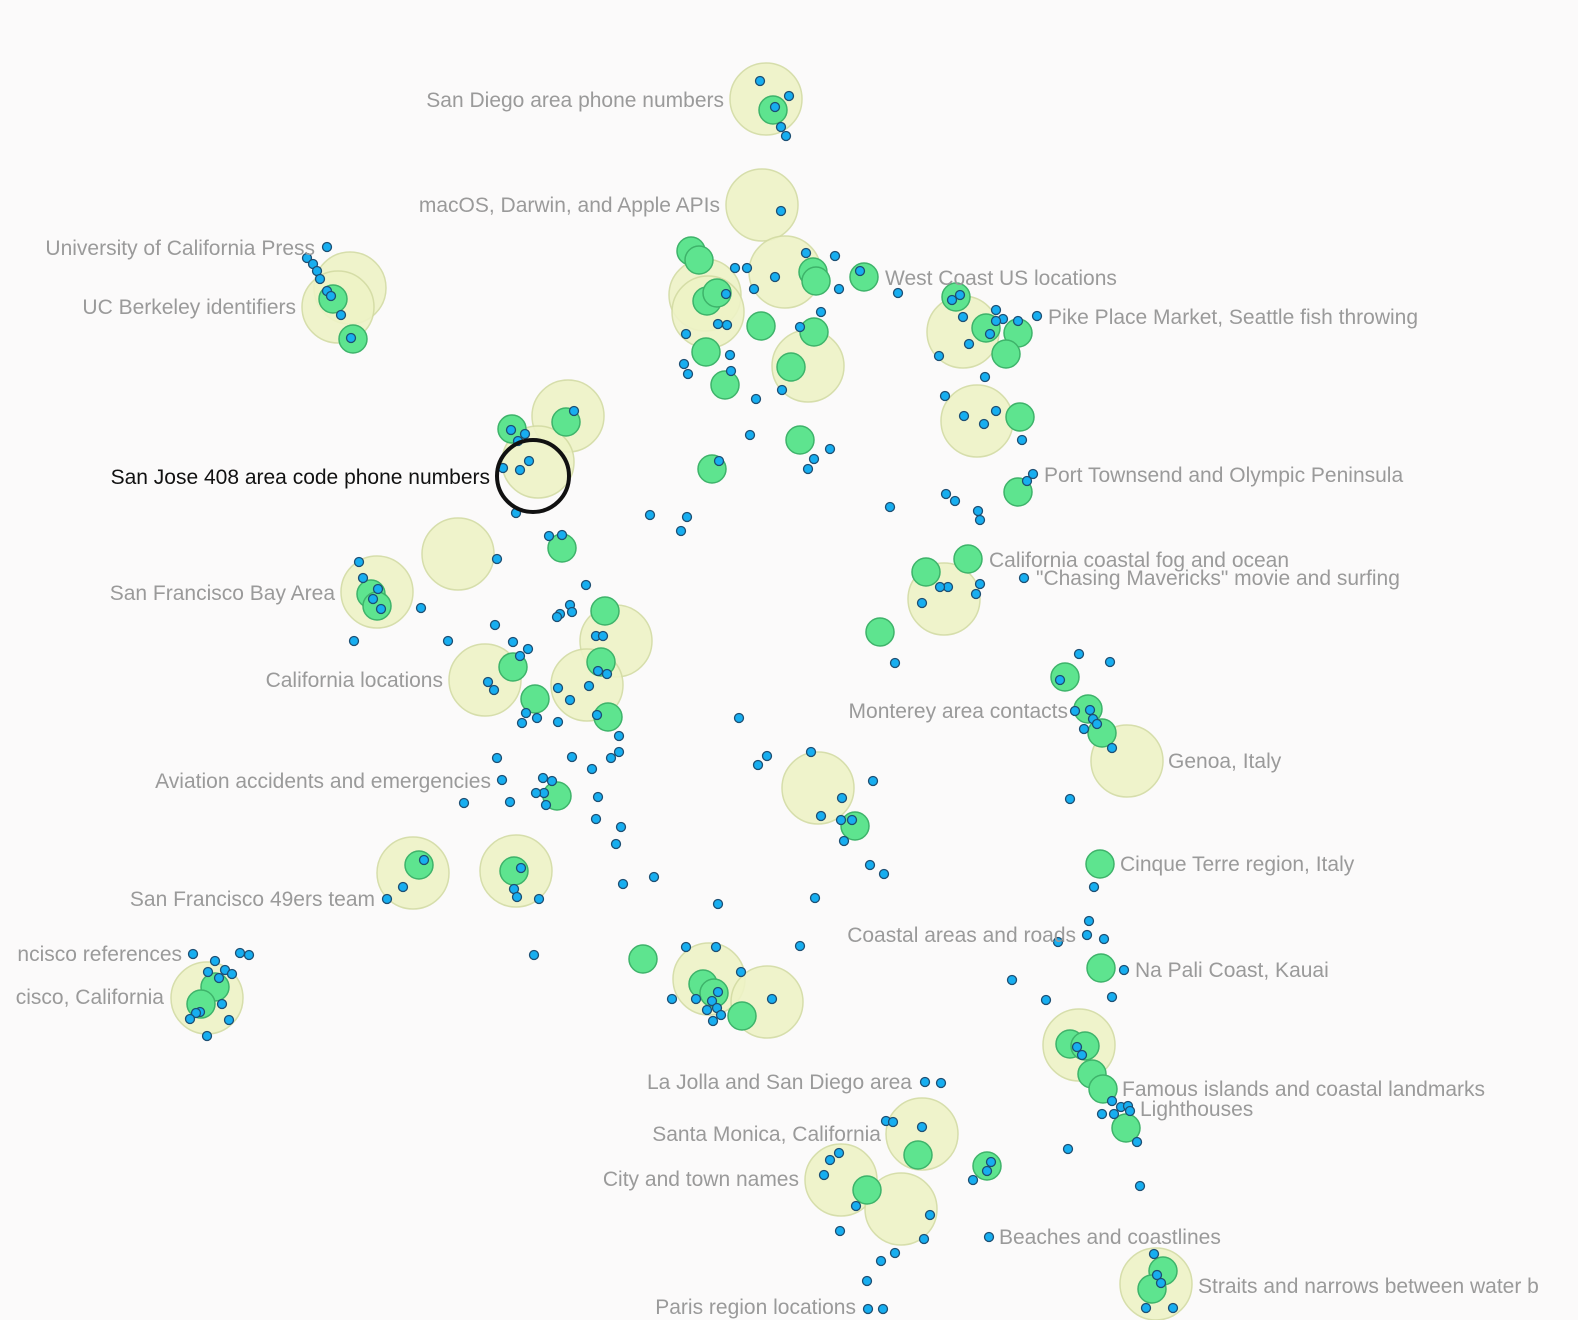  What do you see at coordinates (1223, 475) in the screenshot?
I see `label-port-townsend: Port Townsend and Olympic Peninsula` at bounding box center [1223, 475].